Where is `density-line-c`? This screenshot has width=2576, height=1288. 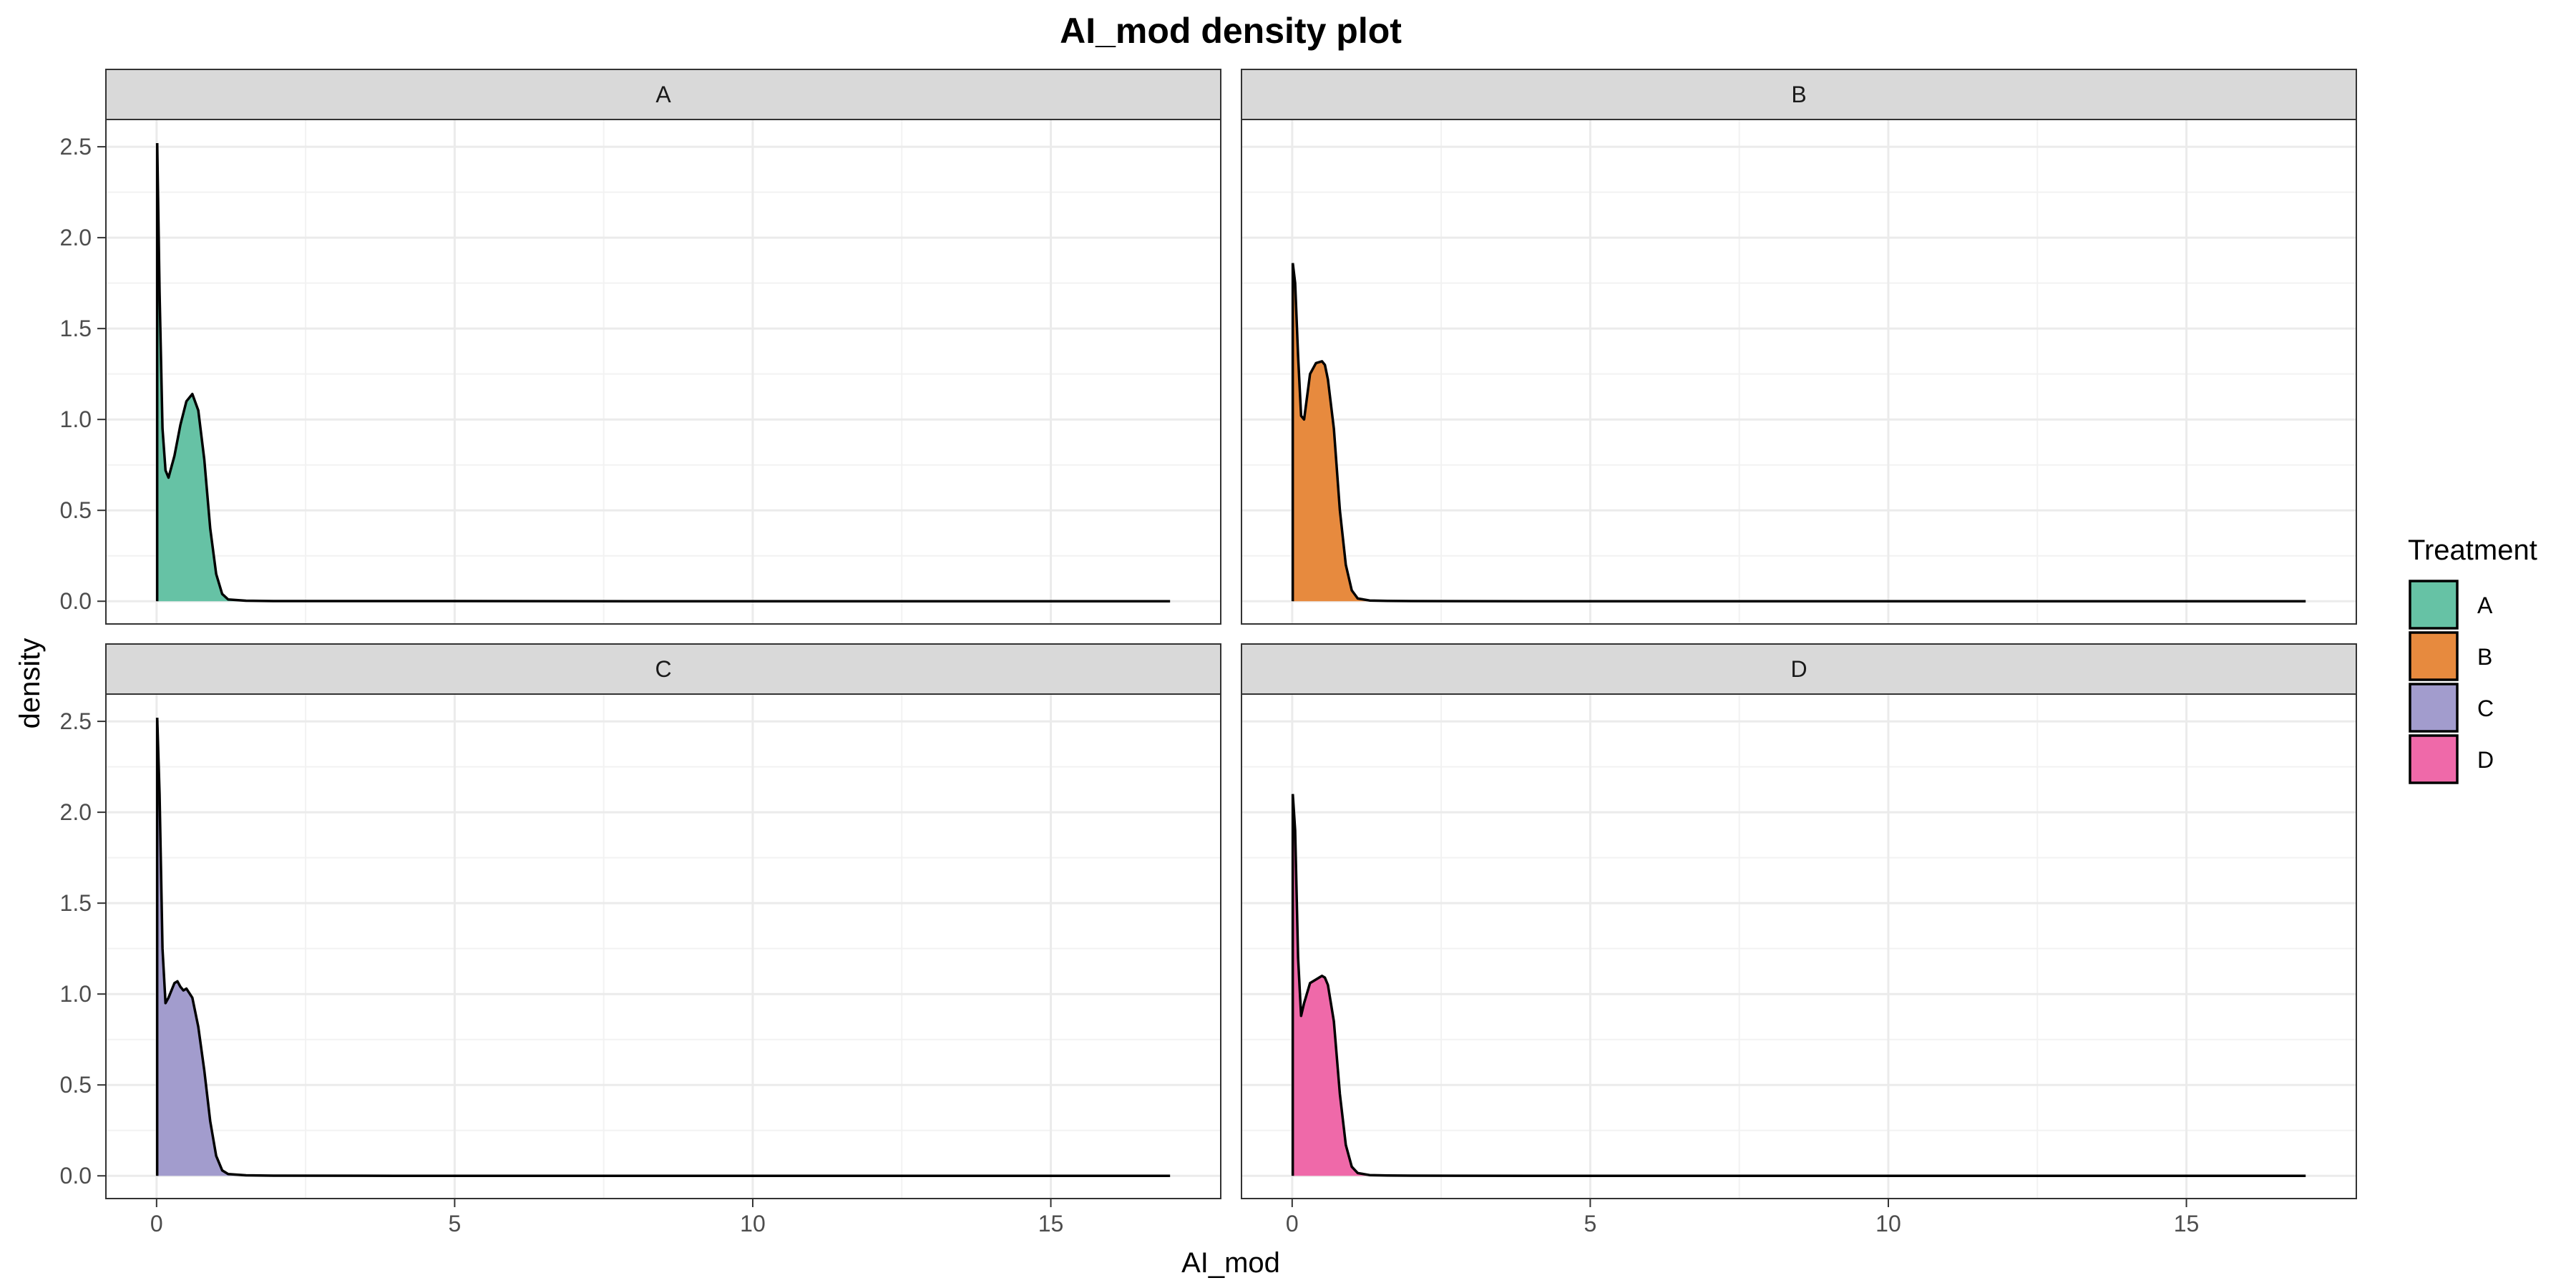
density-line-c is located at coordinates (663, 947).